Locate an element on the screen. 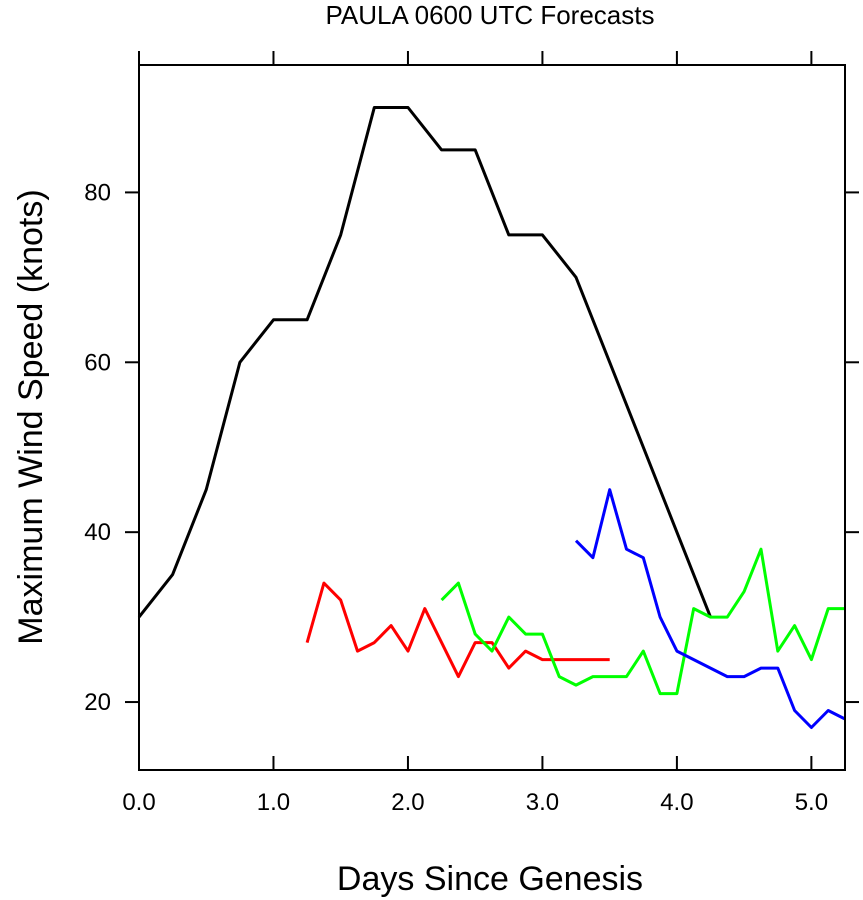 This screenshot has width=863, height=900. x-tick-label: 5.0 is located at coordinates (811, 802).